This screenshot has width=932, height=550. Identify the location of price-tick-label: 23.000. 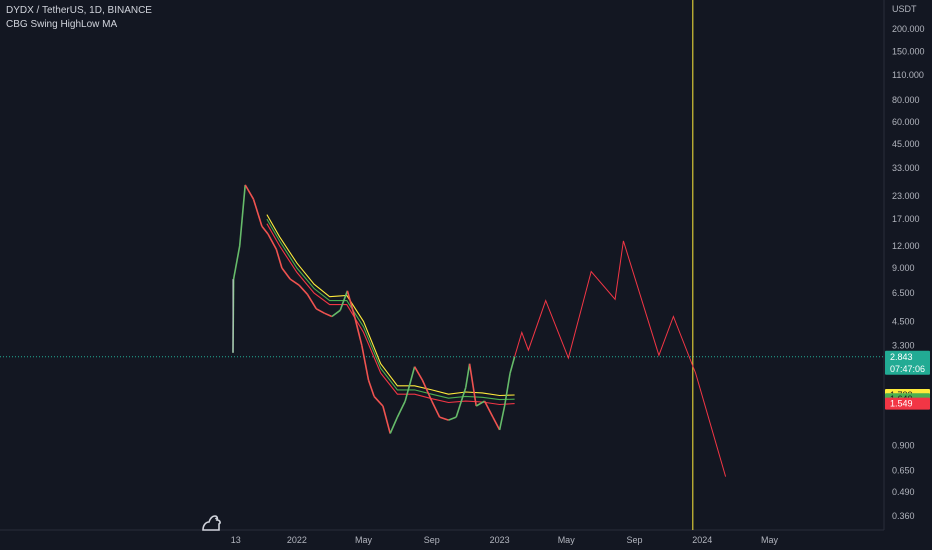
(906, 196).